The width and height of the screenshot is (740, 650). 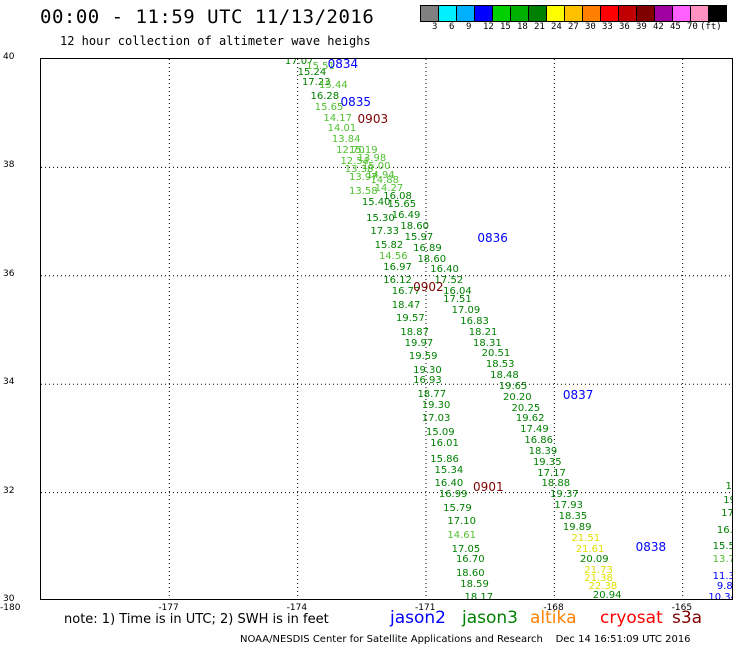 What do you see at coordinates (711, 27) in the screenshot?
I see `color-scale-label: (ft)` at bounding box center [711, 27].